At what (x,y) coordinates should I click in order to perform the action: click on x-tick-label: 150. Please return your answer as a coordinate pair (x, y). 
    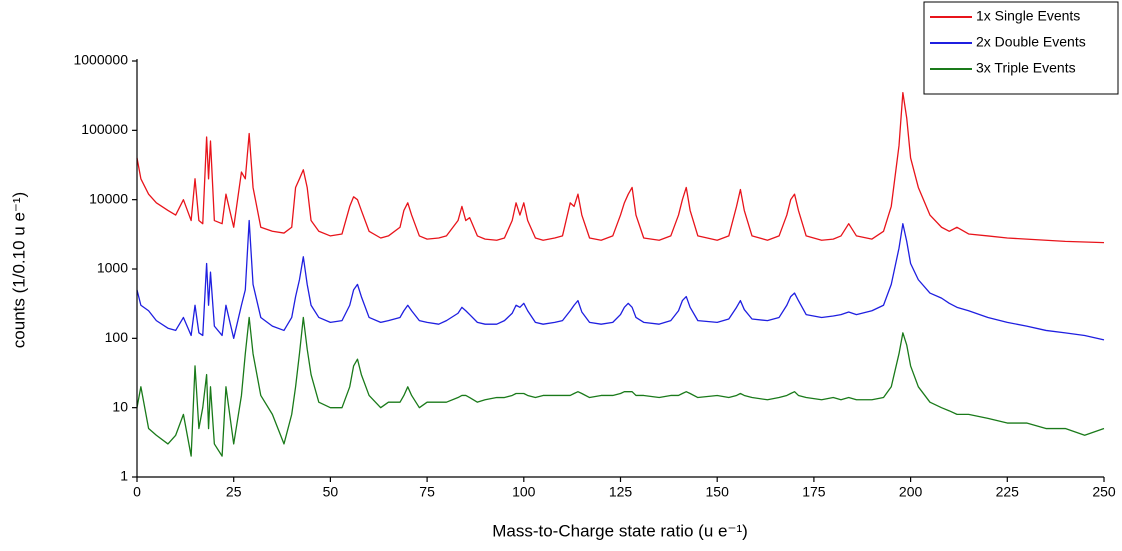
    Looking at the image, I should click on (718, 492).